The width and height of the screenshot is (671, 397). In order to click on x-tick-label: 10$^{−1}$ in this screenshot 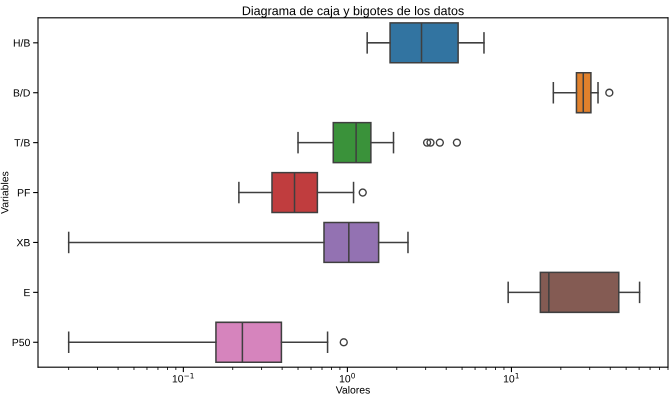, I will do `click(183, 377)`.